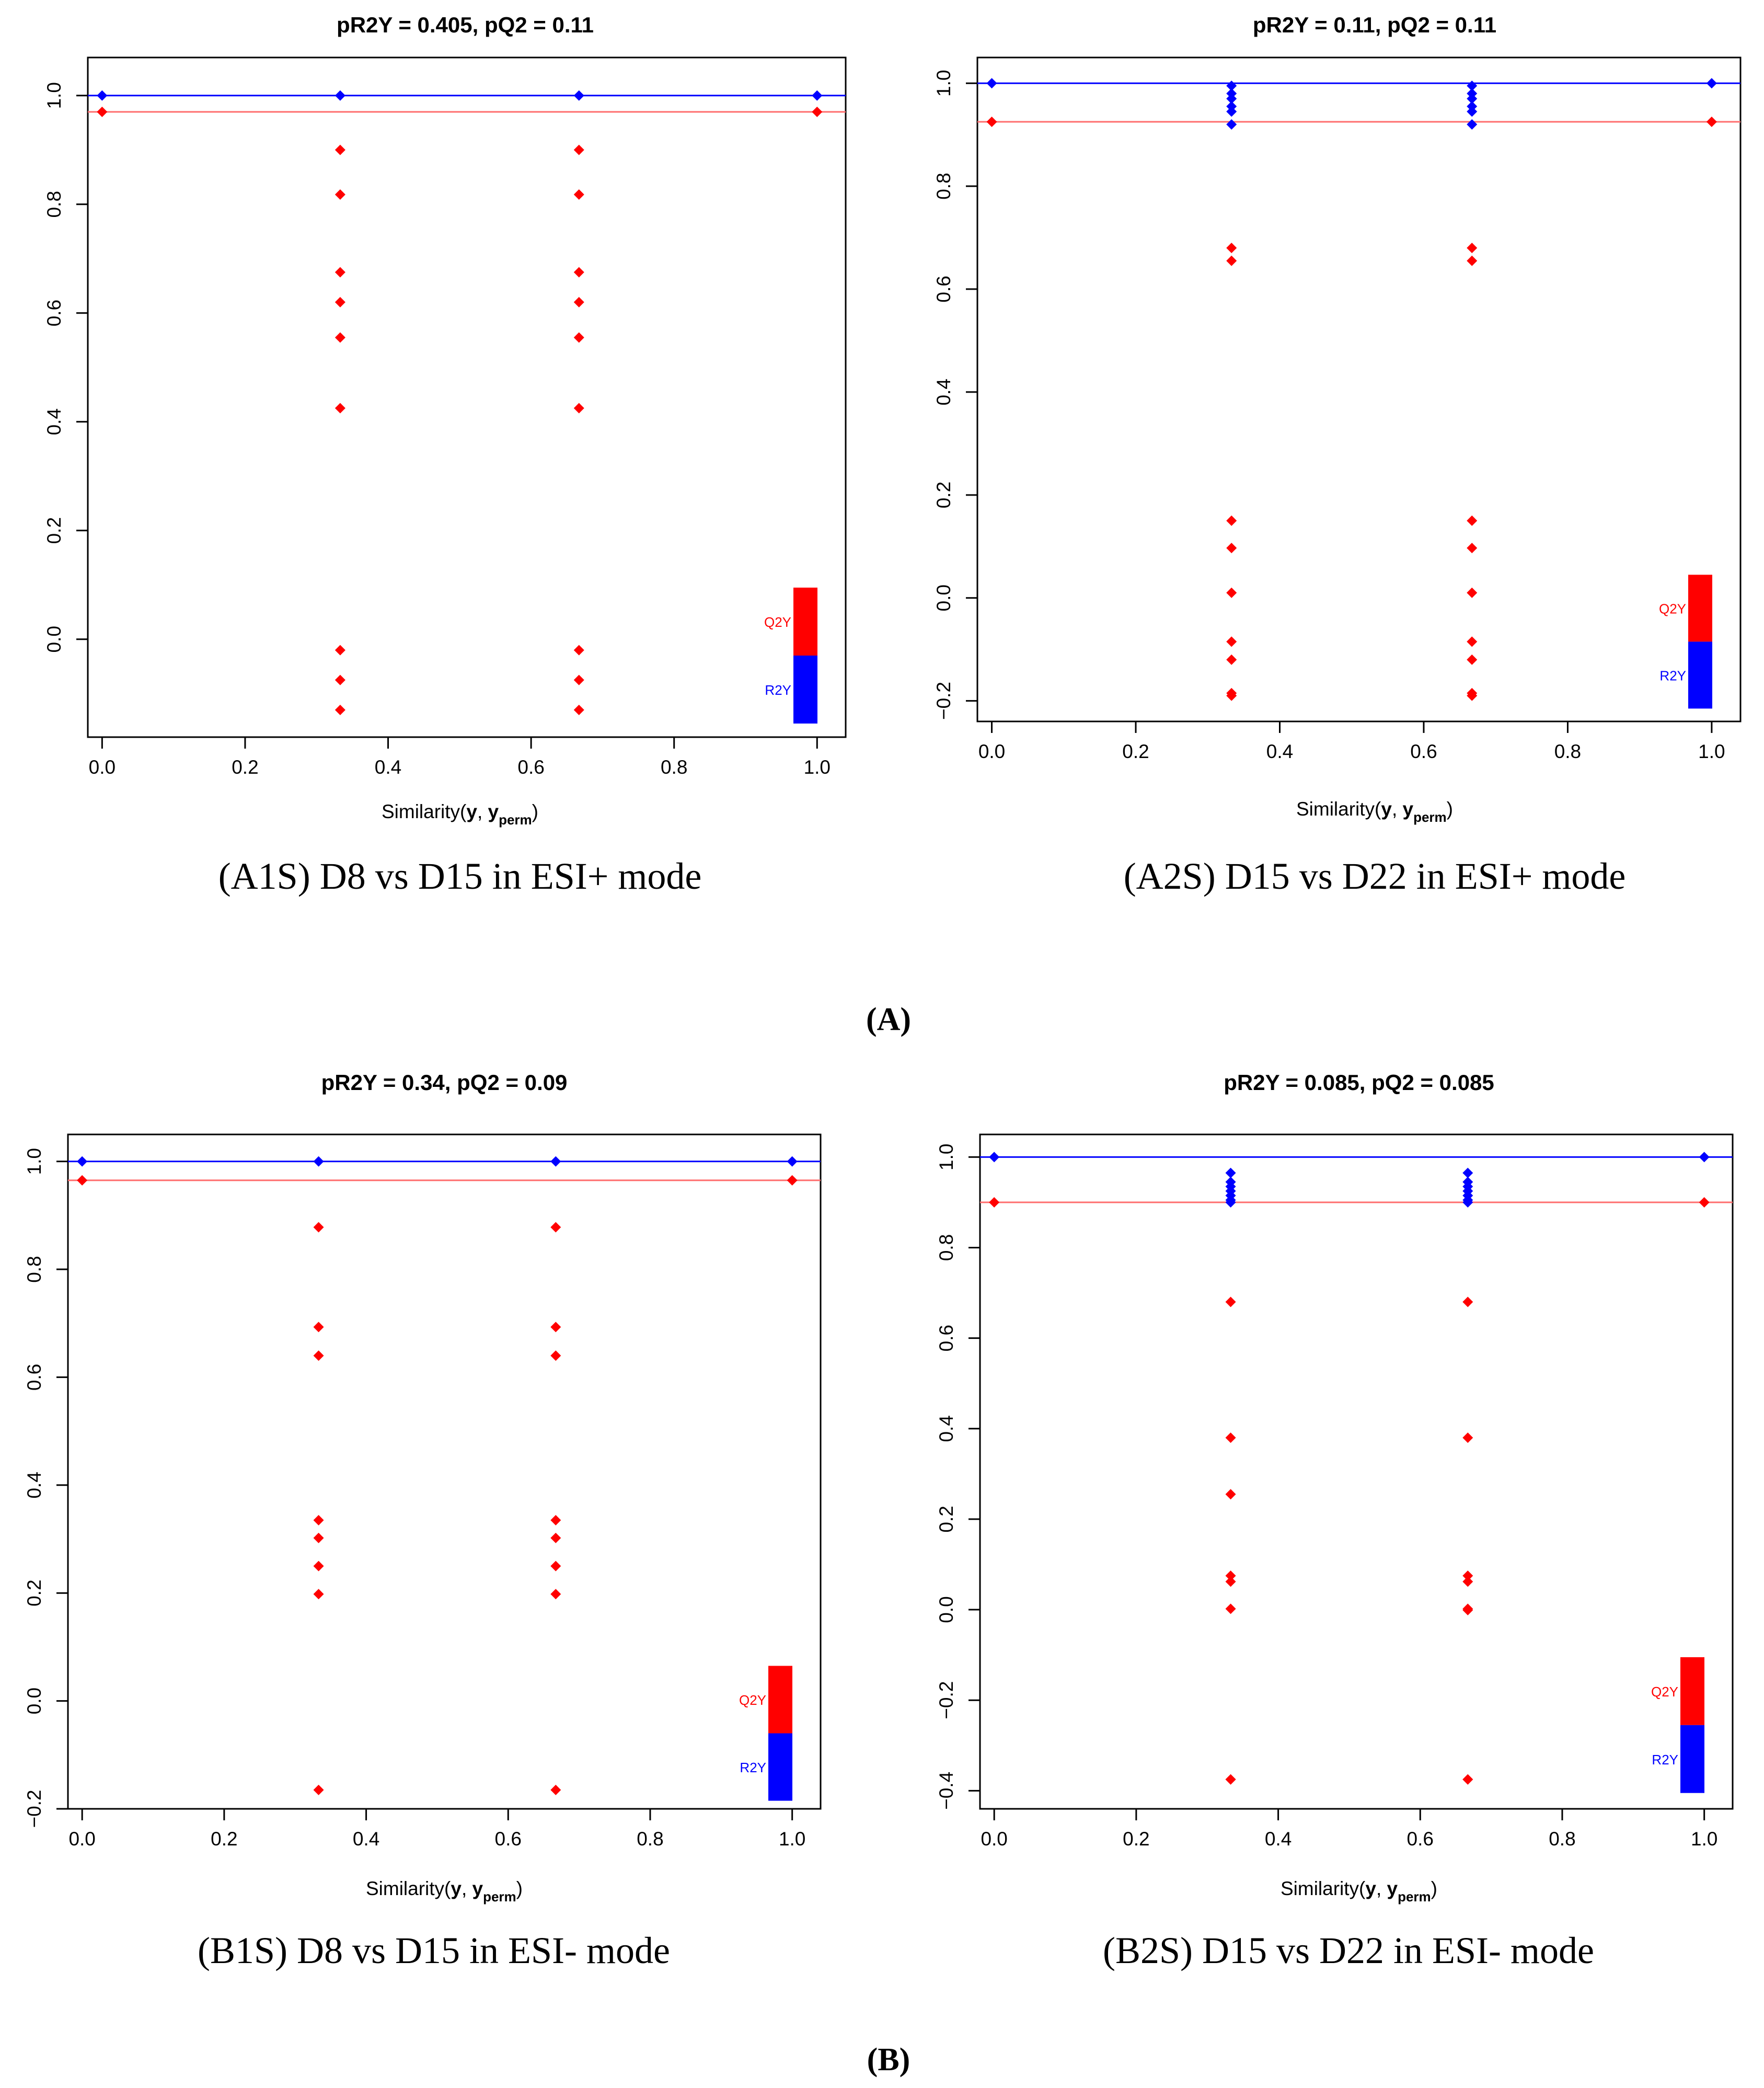 The height and width of the screenshot is (2088, 1764). Describe the element at coordinates (54, 639) in the screenshot. I see `y-tick-label: 0.0` at that location.